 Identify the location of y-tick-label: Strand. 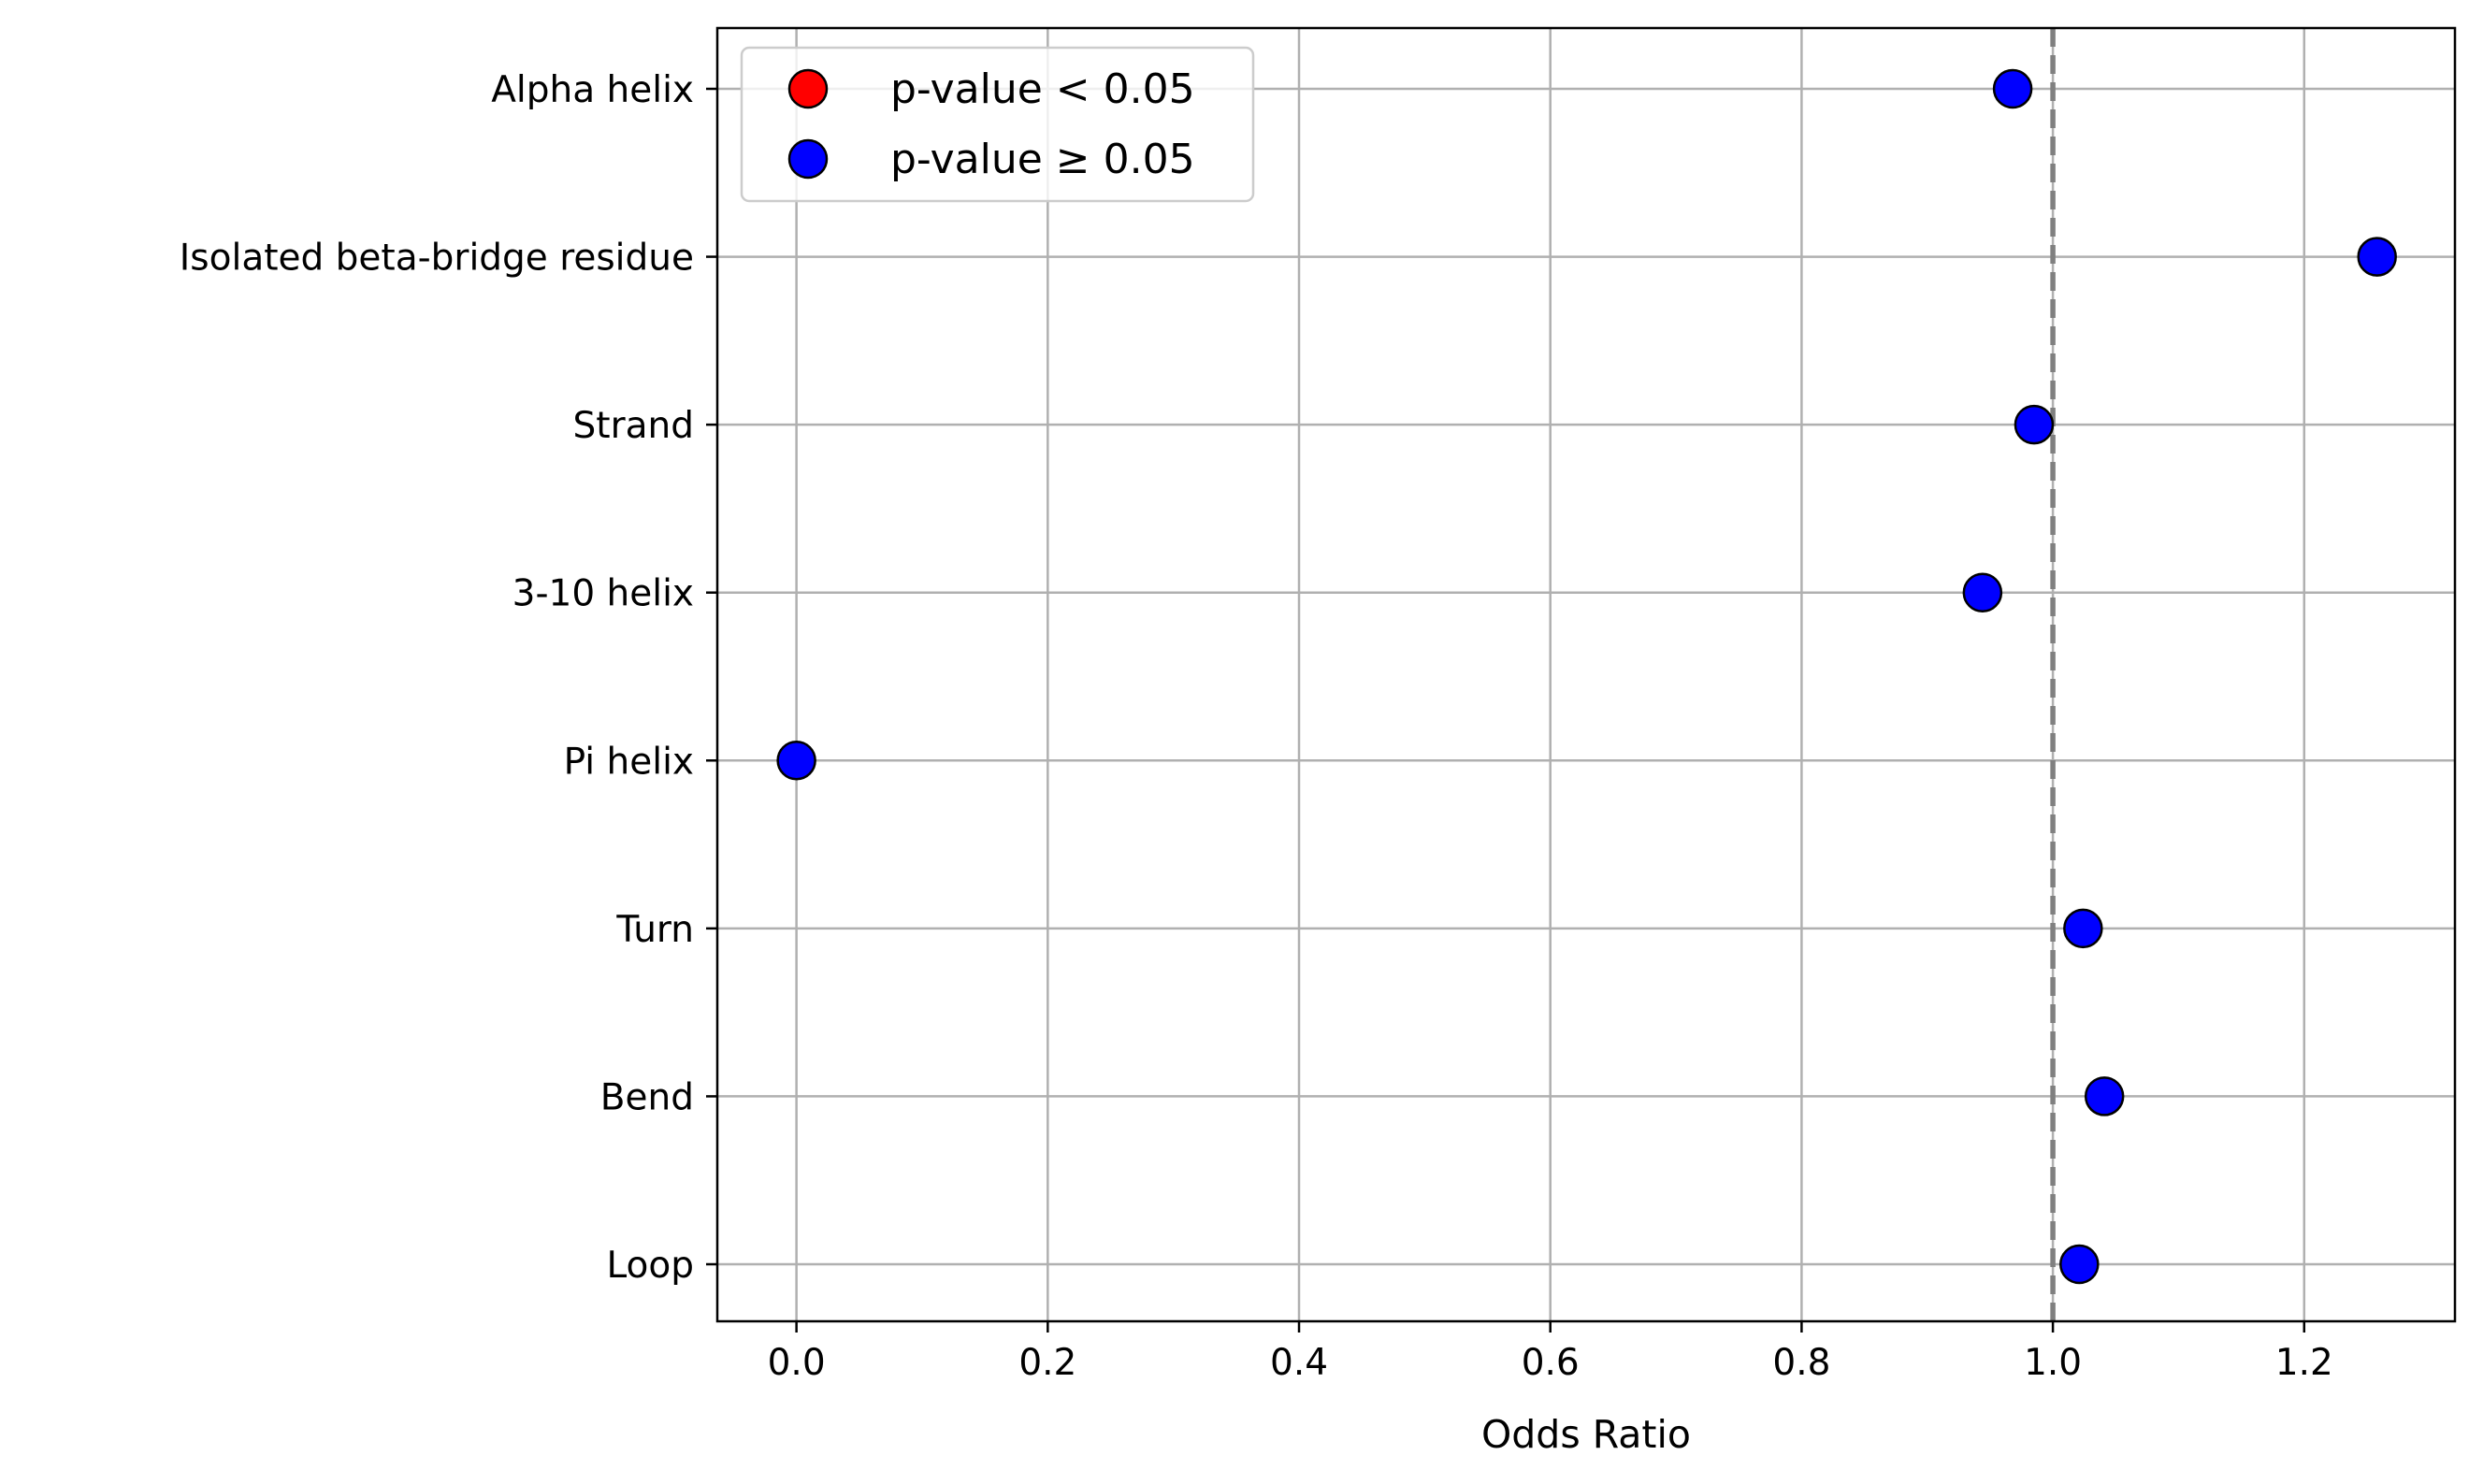
(633, 426).